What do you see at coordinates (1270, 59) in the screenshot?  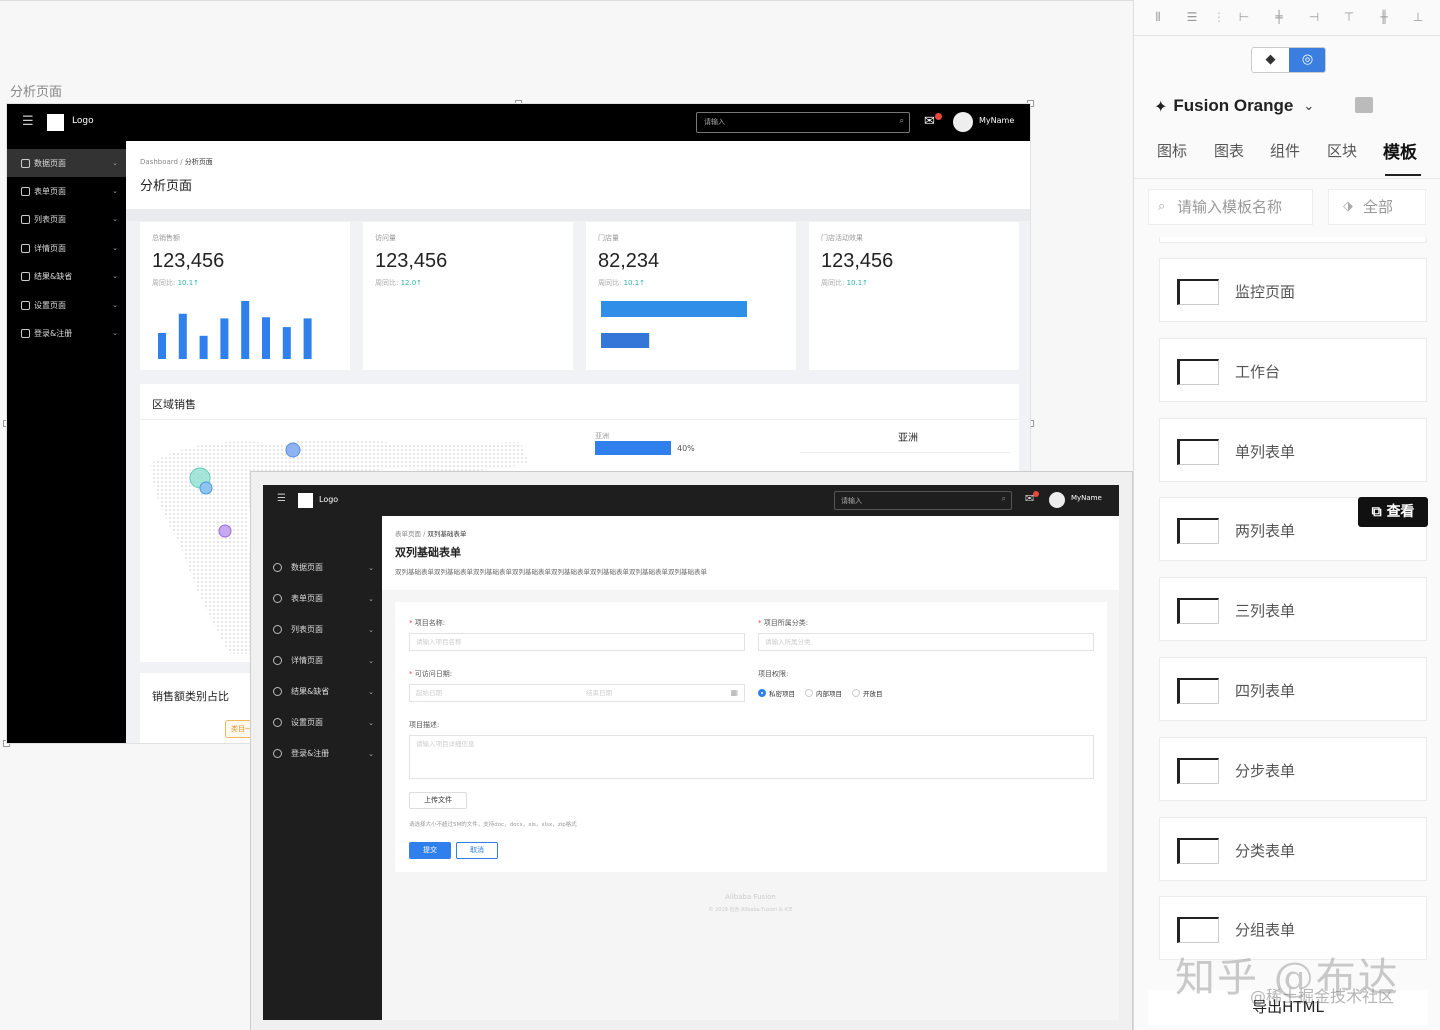 I see `diamond-icon: ◆` at bounding box center [1270, 59].